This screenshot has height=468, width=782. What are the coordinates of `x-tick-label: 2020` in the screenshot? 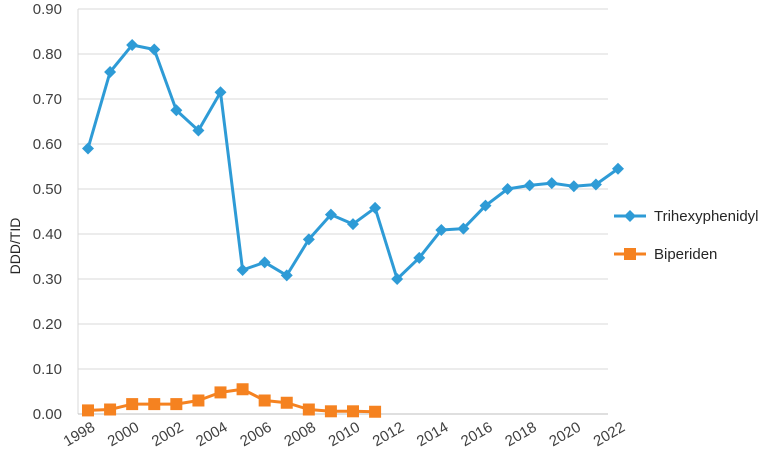 It's located at (564, 434).